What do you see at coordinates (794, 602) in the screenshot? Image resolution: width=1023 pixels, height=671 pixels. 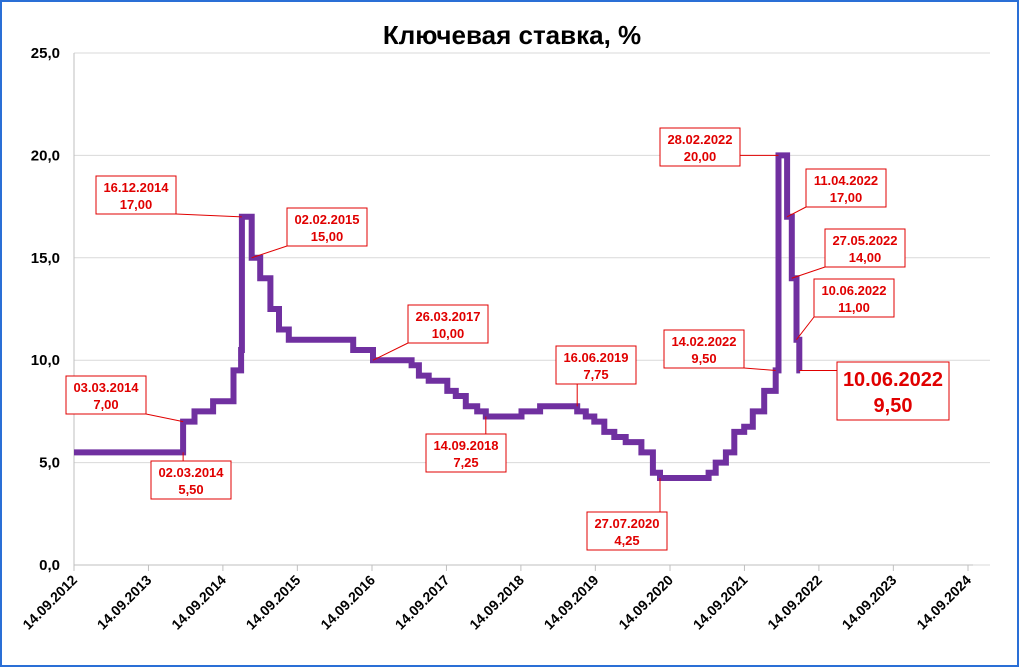 I see `x-tick-label: 14.09.2022` at bounding box center [794, 602].